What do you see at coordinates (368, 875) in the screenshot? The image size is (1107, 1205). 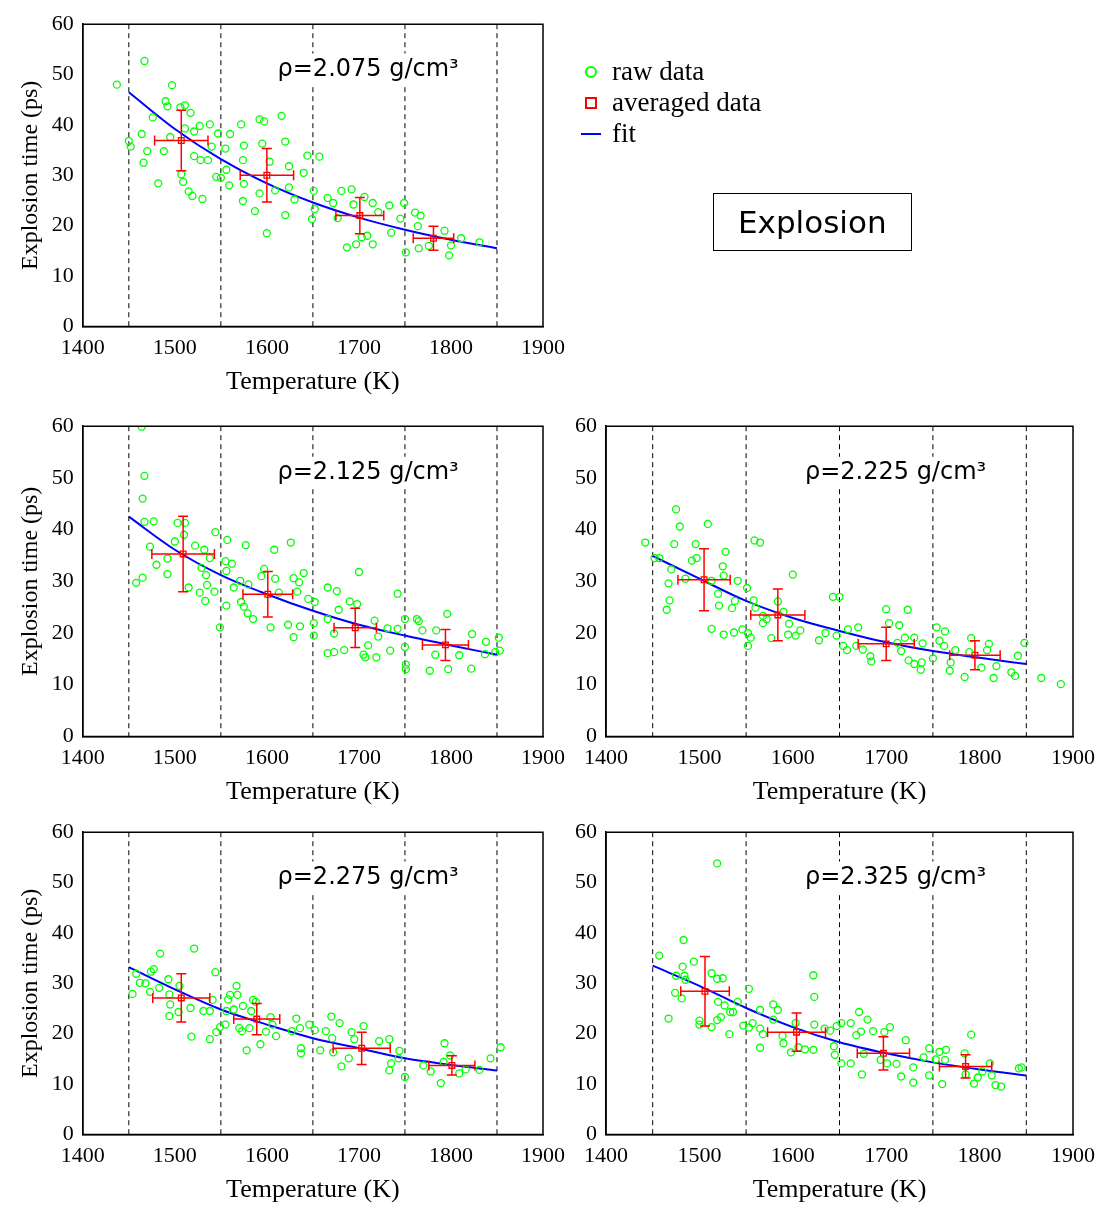 I see `annotation: ρ=2.275 g/cm³` at bounding box center [368, 875].